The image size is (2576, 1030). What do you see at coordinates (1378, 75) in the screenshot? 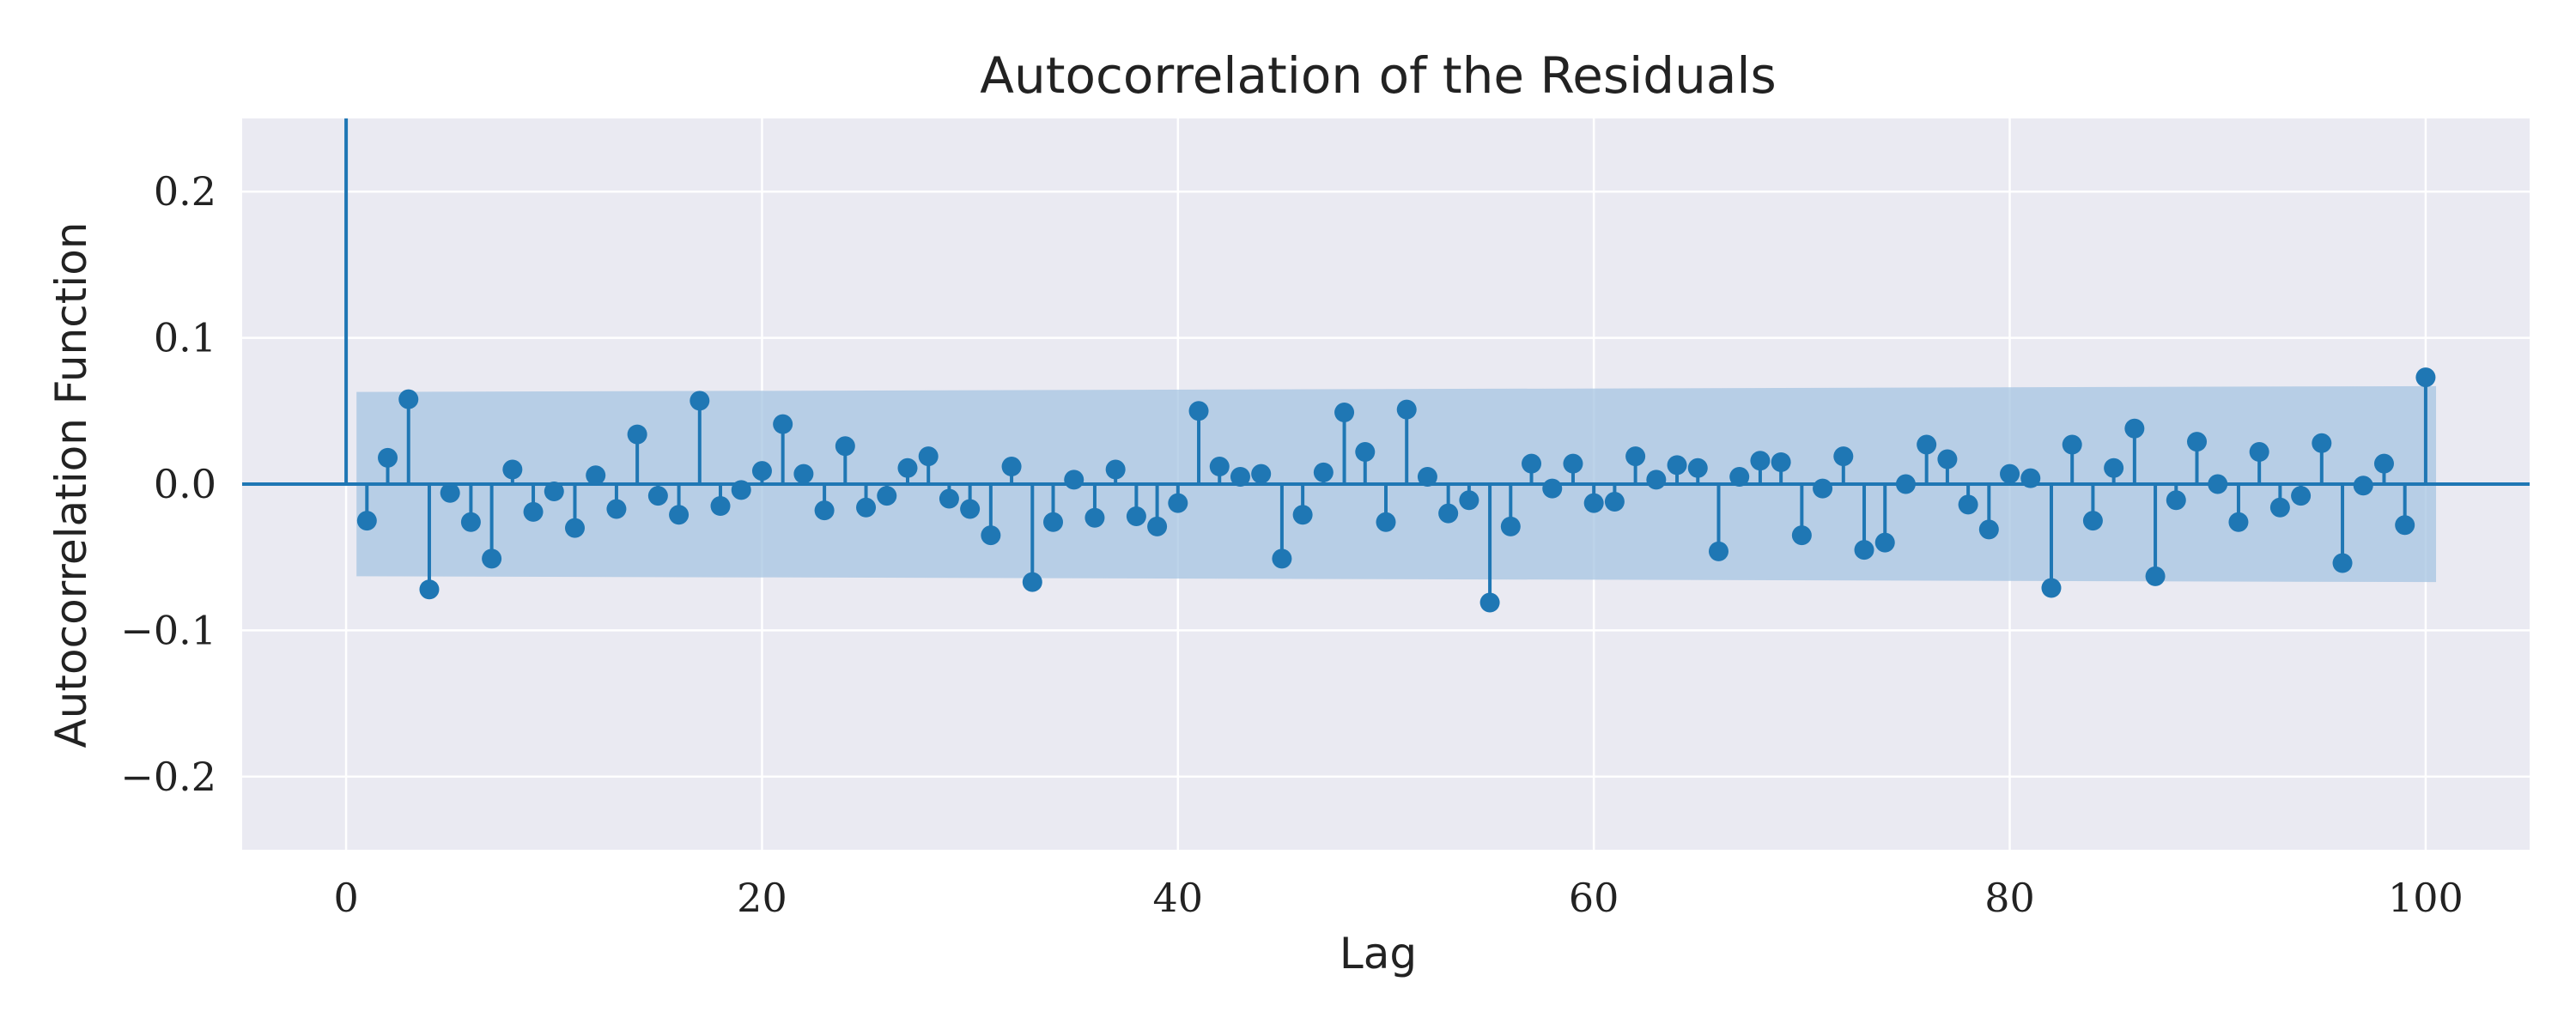
I see `chart-title: Autocorrelation of the Residuals` at bounding box center [1378, 75].